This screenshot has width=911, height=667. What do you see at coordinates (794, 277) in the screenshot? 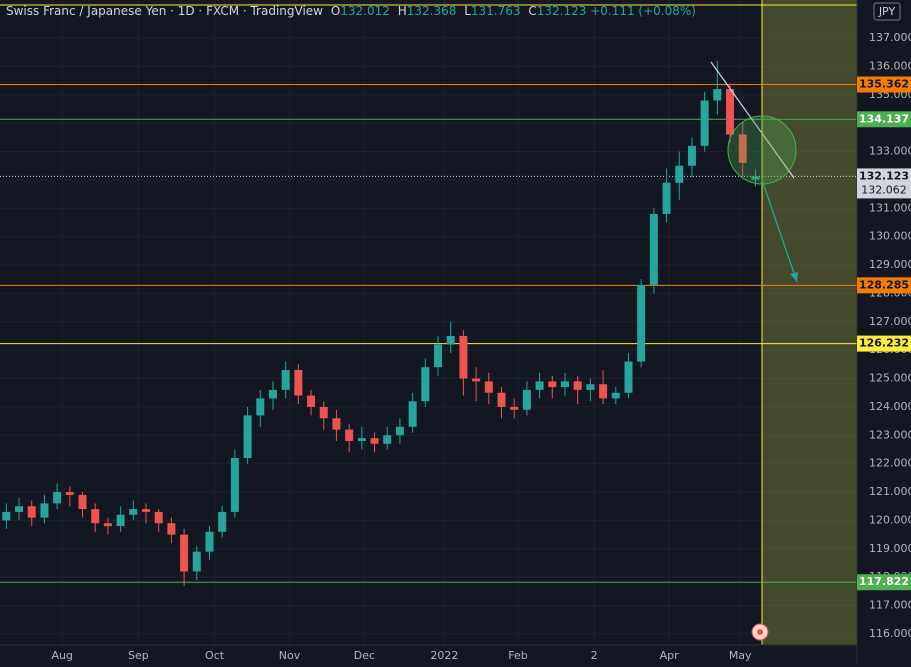
I see `arrow-head` at bounding box center [794, 277].